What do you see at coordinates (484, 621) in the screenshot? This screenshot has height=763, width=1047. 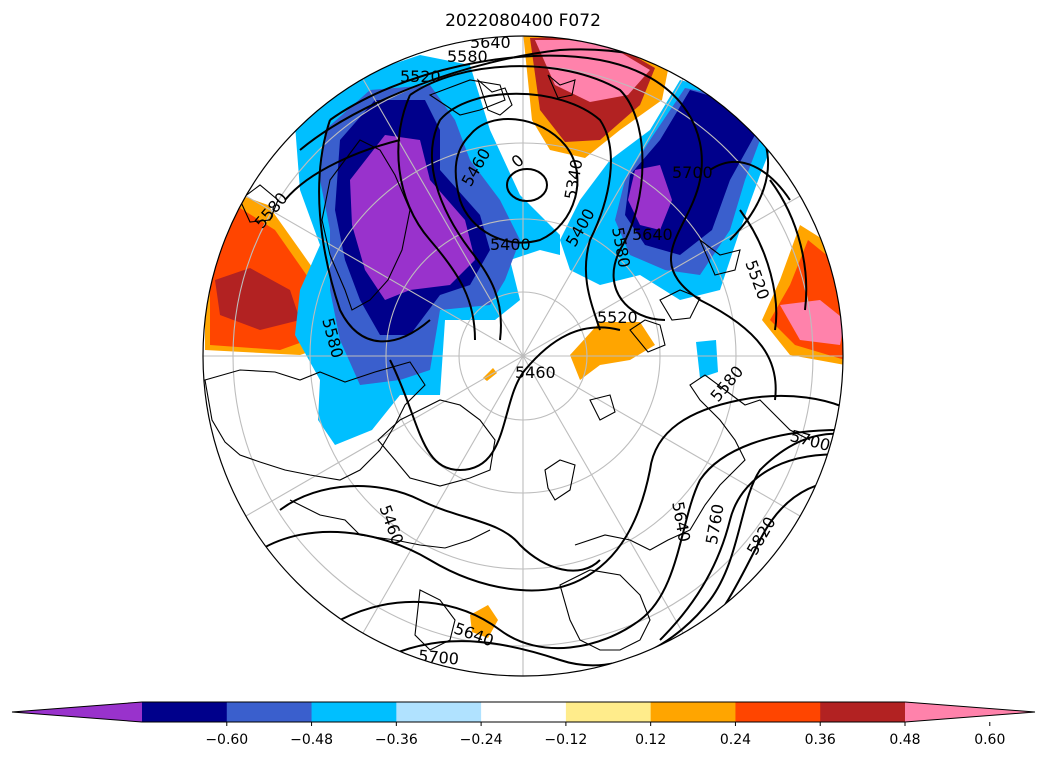 I see `anomaly-region-positive-bottom` at bounding box center [484, 621].